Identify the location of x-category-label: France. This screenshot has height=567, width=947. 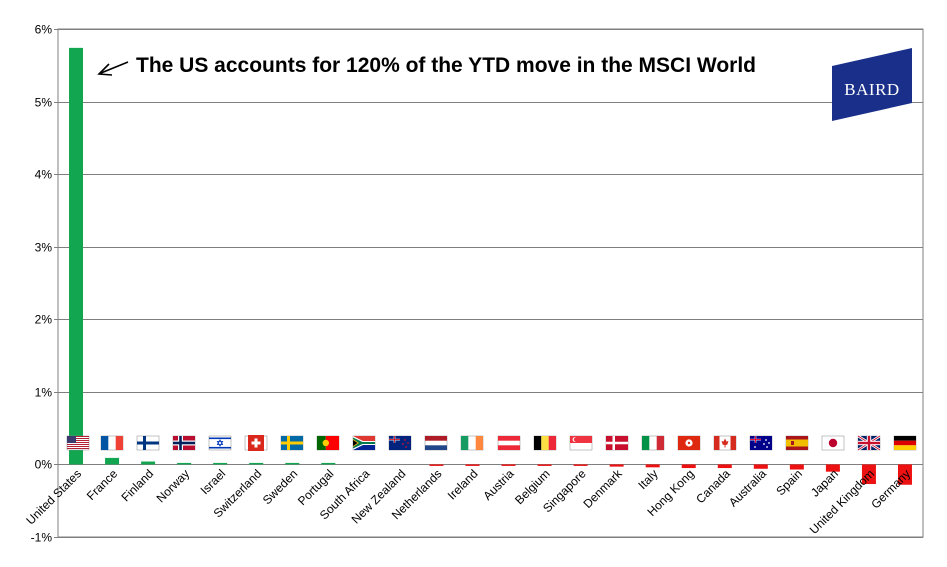
(102, 484).